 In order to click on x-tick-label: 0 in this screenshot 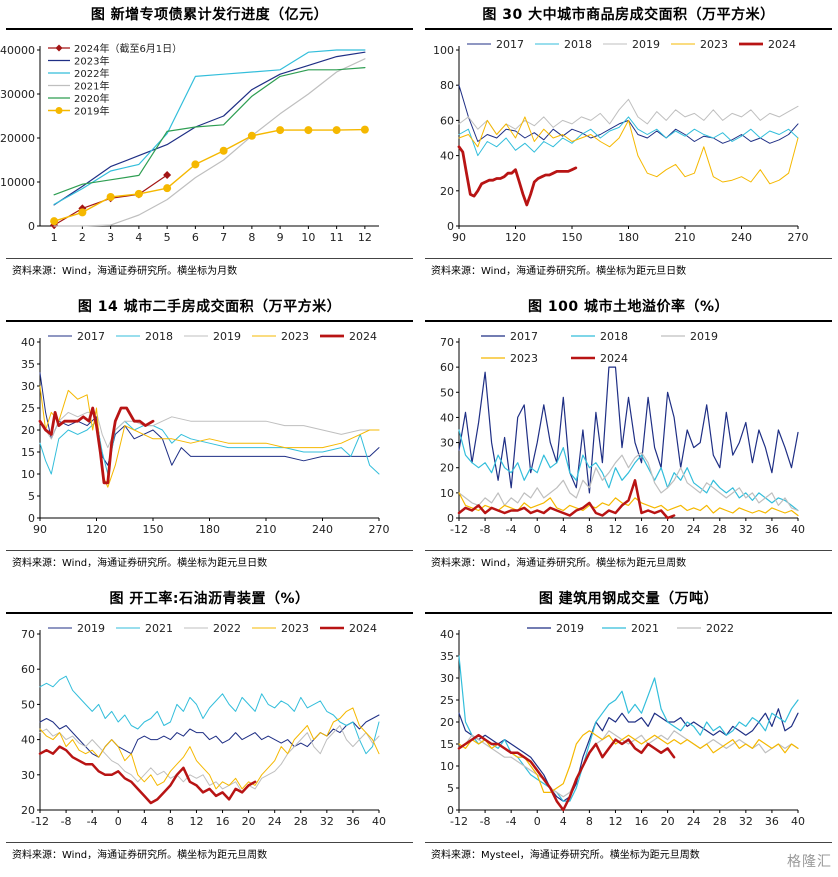, I will do `click(537, 529)`.